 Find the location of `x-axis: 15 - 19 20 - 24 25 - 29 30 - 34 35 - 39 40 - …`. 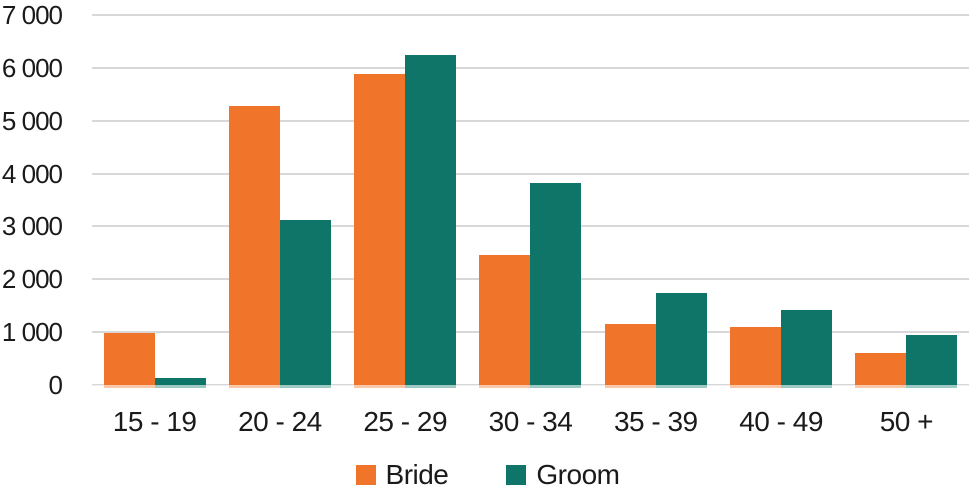

x-axis: 15 - 19 20 - 24 25 - 29 30 - 34 35 - 39 40 - … is located at coordinates (487, 422).